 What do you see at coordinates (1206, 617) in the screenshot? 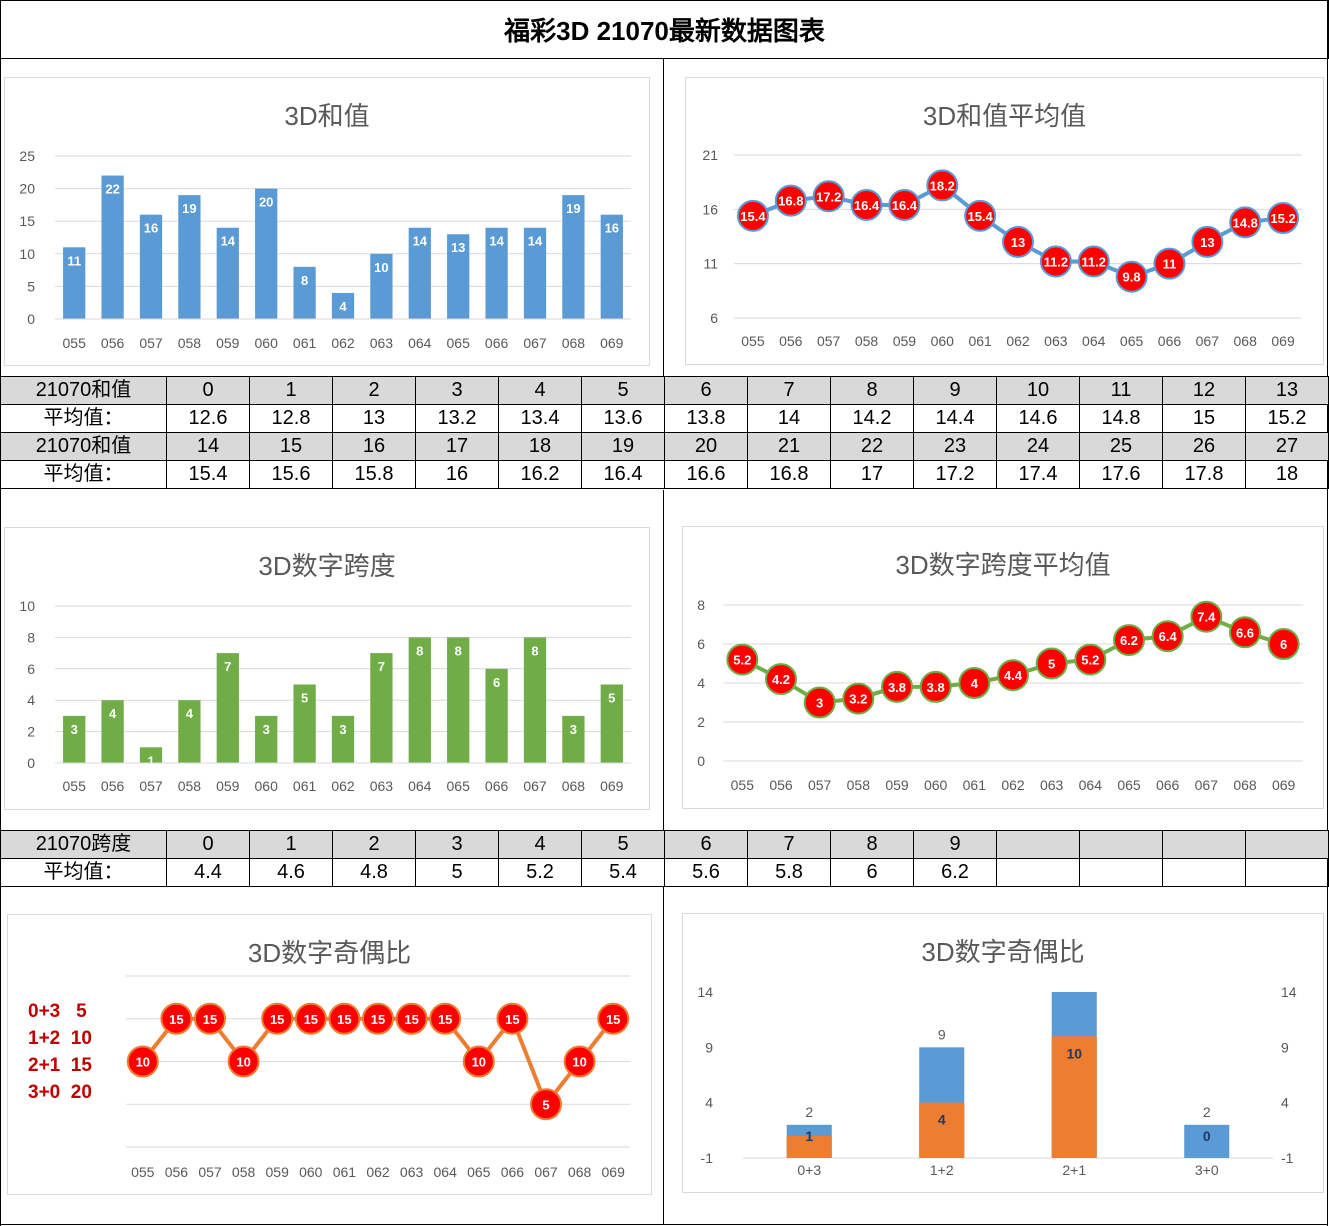
I see `data-label: 7.4` at bounding box center [1206, 617].